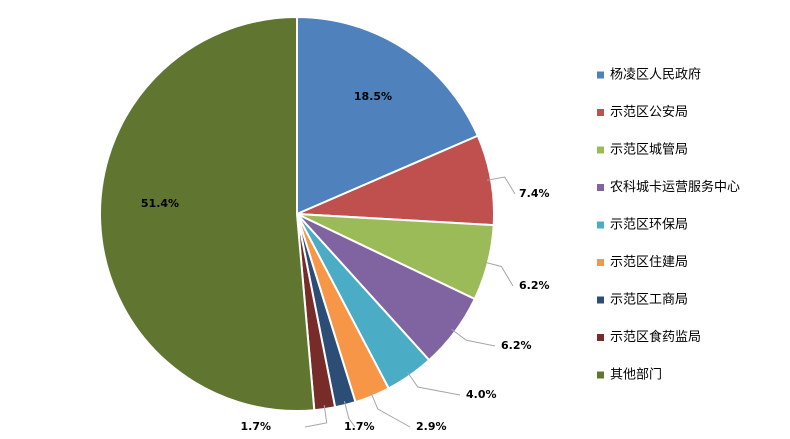  Describe the element at coordinates (388, 115) in the screenshot. I see `pie-slice` at that location.